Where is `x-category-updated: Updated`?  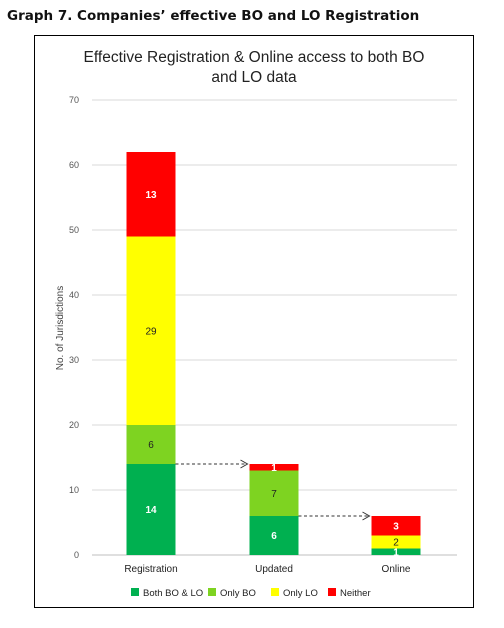
x-category-updated: Updated is located at coordinates (274, 569).